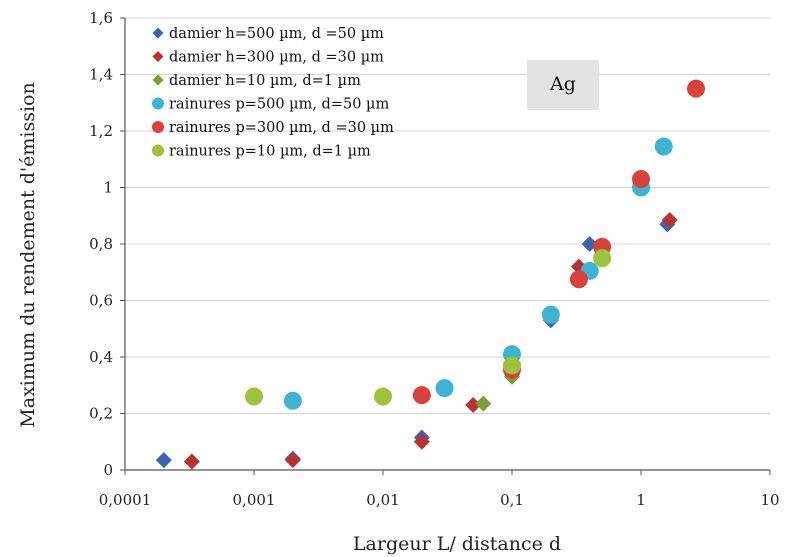 The image size is (785, 557). I want to click on x-tick-labels: 0,0001 0,001 0,01 0,1 1 10, so click(439, 500).